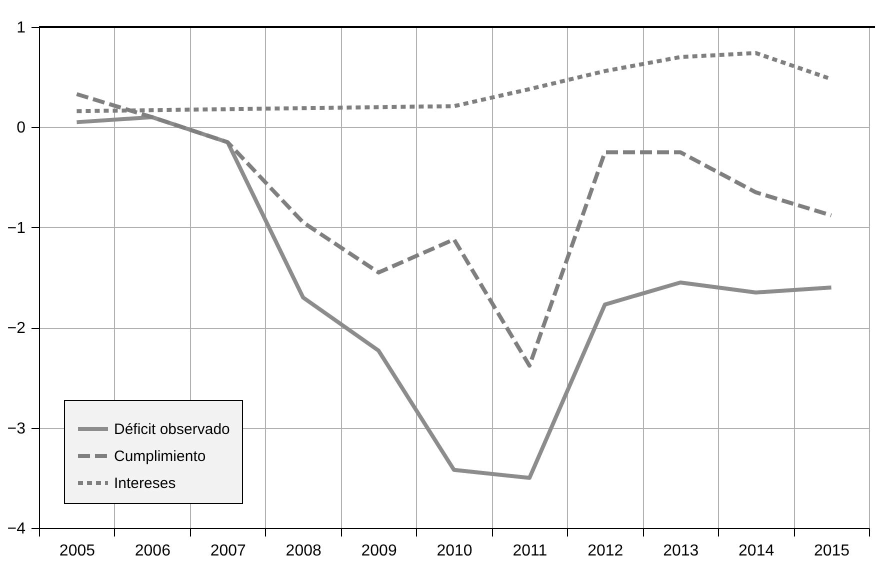  Describe the element at coordinates (152, 551) in the screenshot. I see `x-tick-label: 2006` at that location.